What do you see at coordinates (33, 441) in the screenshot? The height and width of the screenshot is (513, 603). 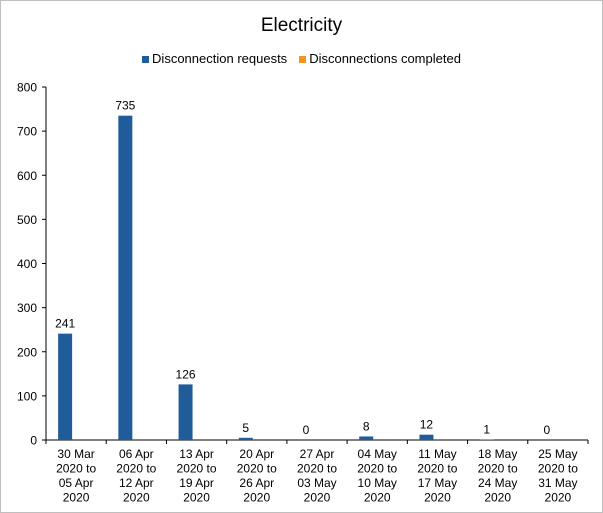 I see `y-tick-label: 0` at bounding box center [33, 441].